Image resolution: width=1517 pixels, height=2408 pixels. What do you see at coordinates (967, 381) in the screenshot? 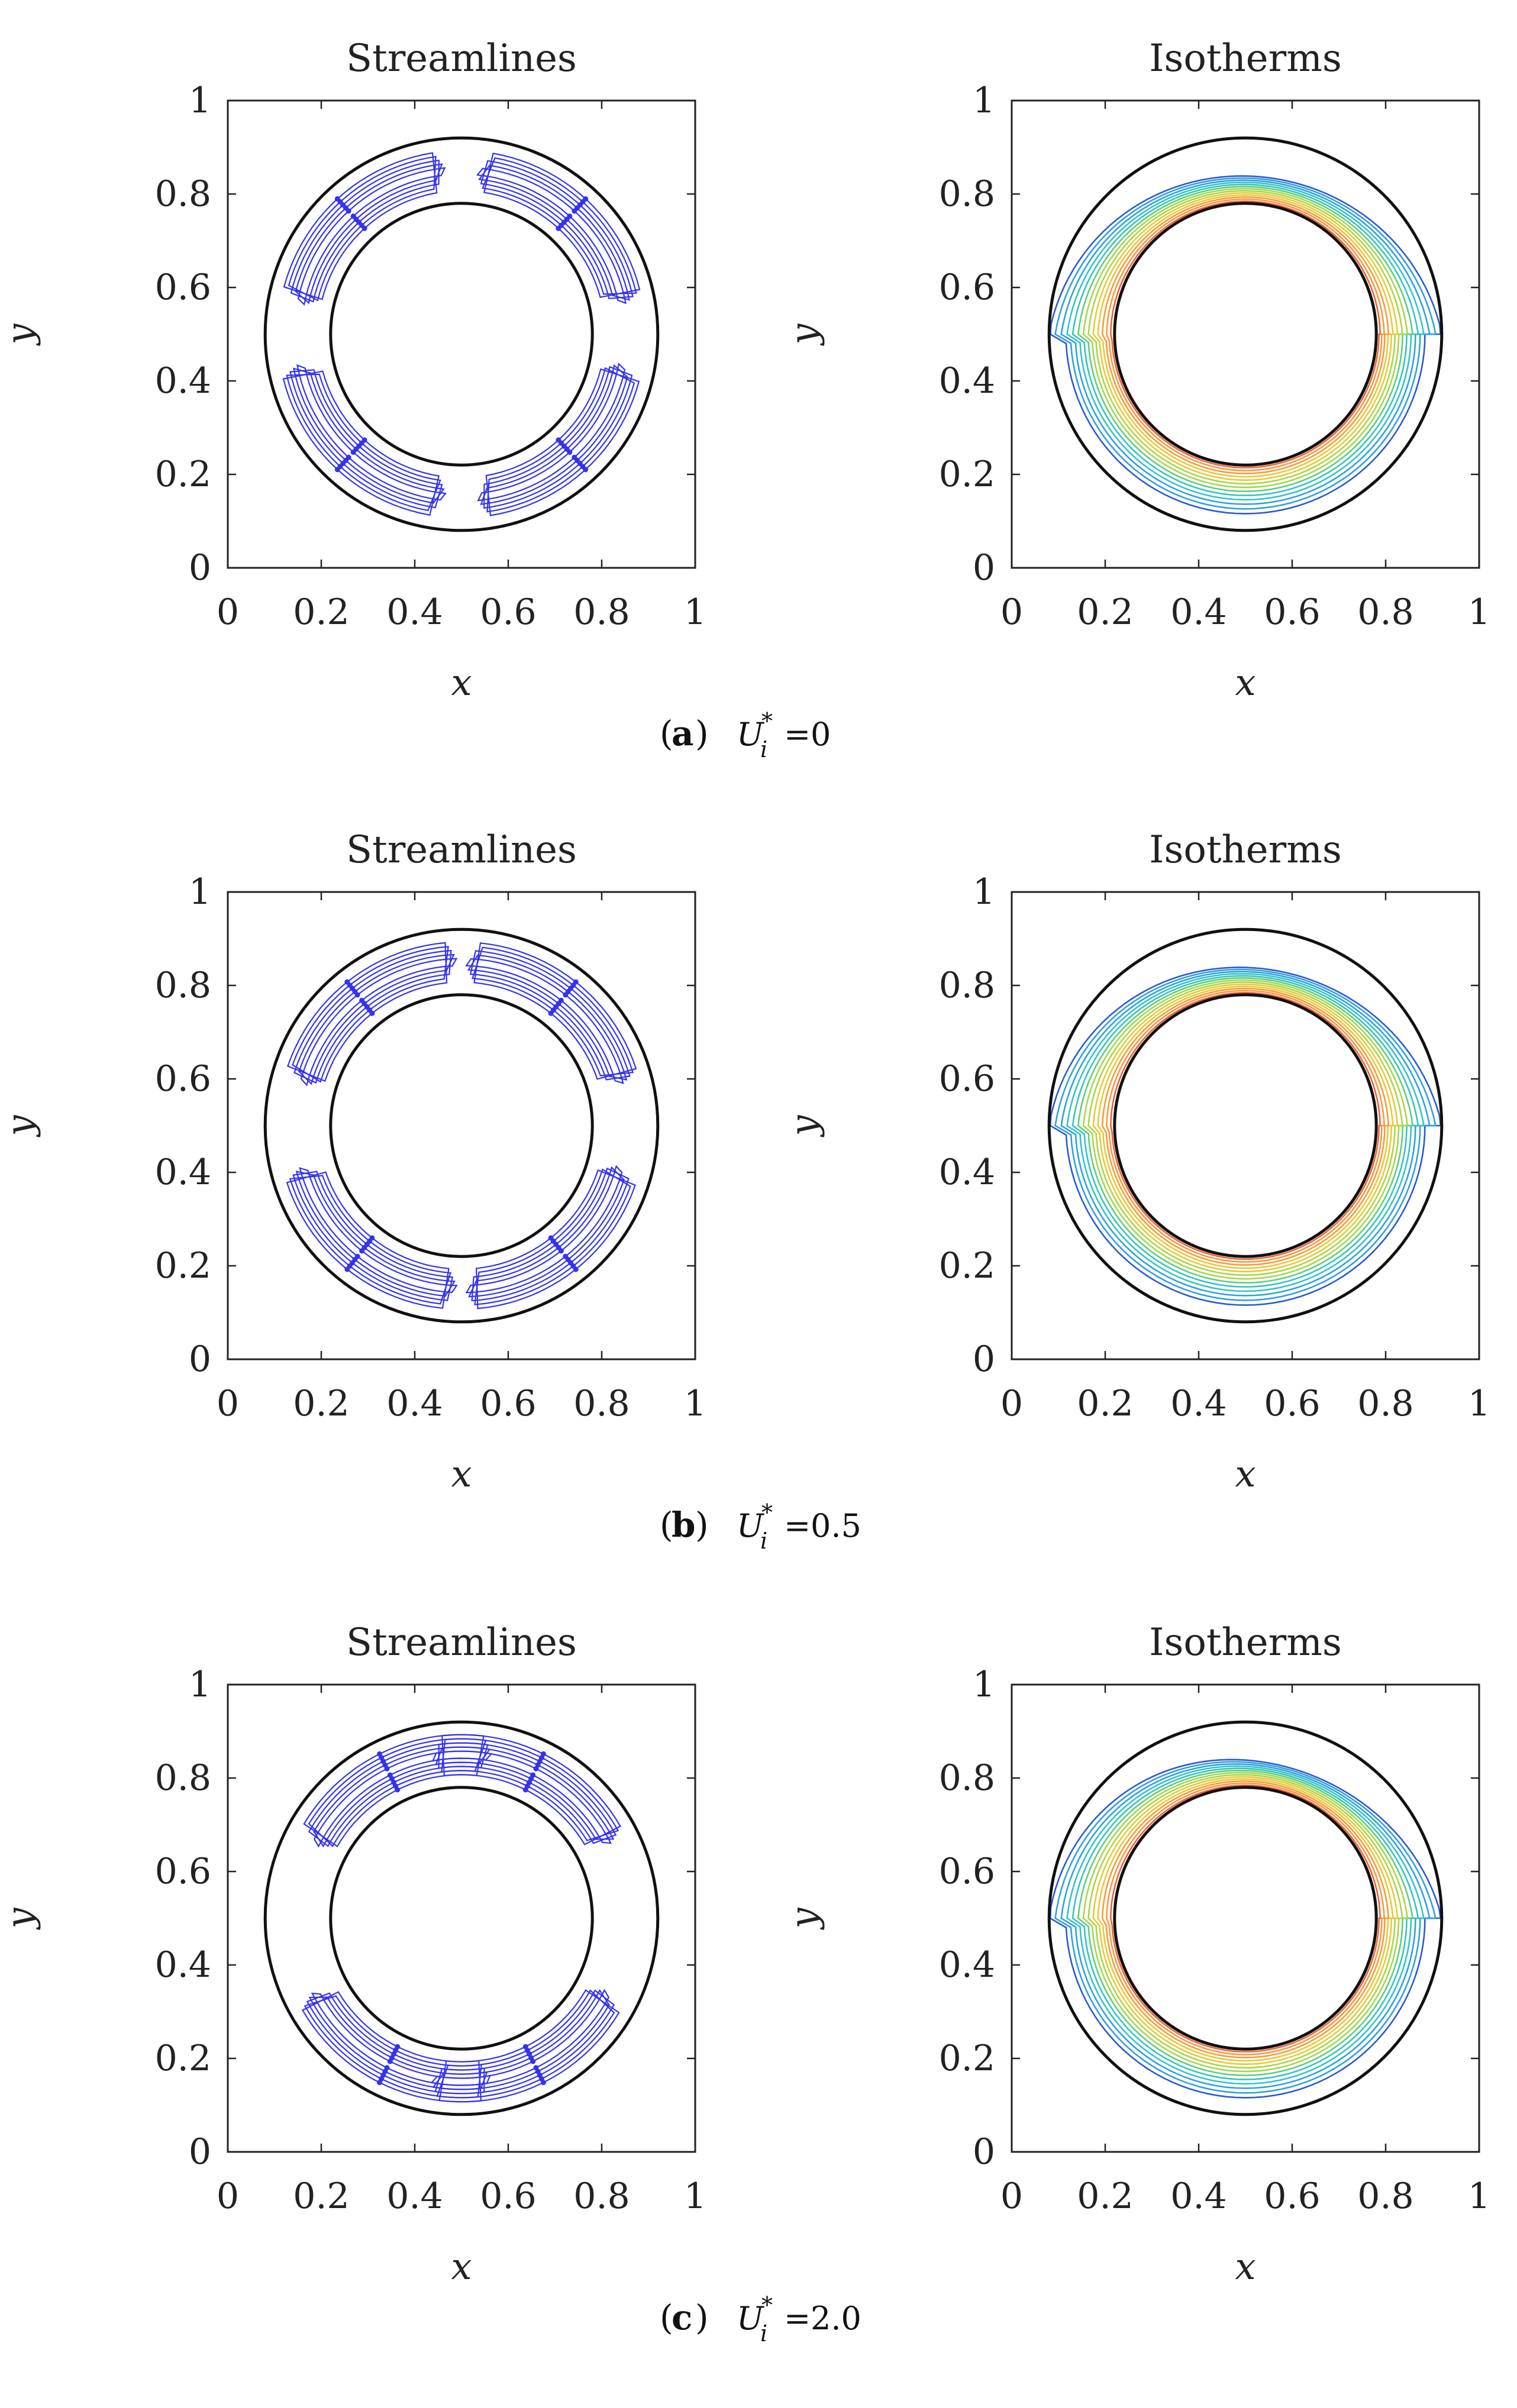
I see `y-tick-label: 0.4` at bounding box center [967, 381].